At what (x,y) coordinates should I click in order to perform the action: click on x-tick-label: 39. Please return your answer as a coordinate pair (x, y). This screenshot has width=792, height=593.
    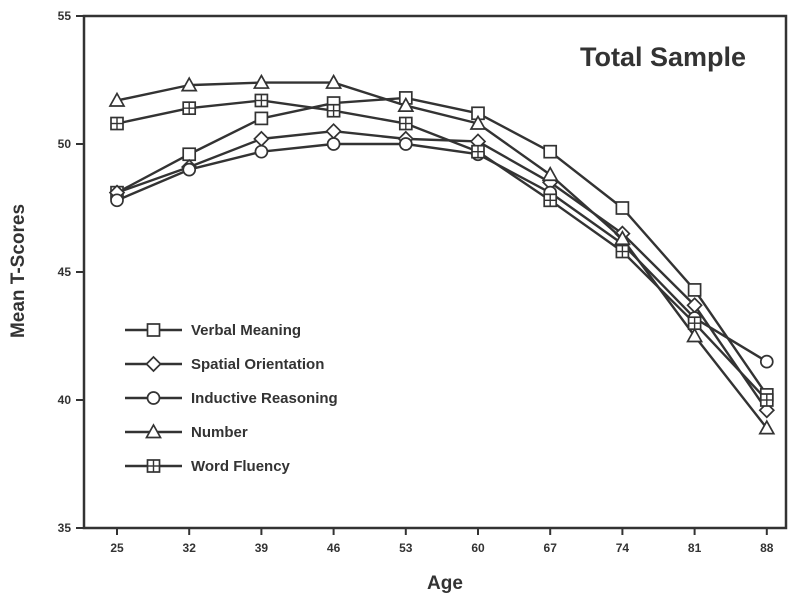
    Looking at the image, I should click on (262, 548).